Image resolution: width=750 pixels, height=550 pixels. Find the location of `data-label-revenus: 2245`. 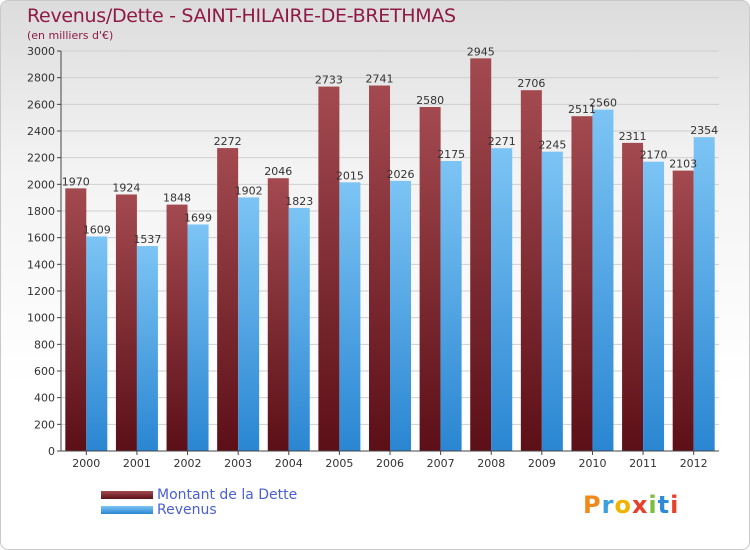

data-label-revenus: 2245 is located at coordinates (552, 145).